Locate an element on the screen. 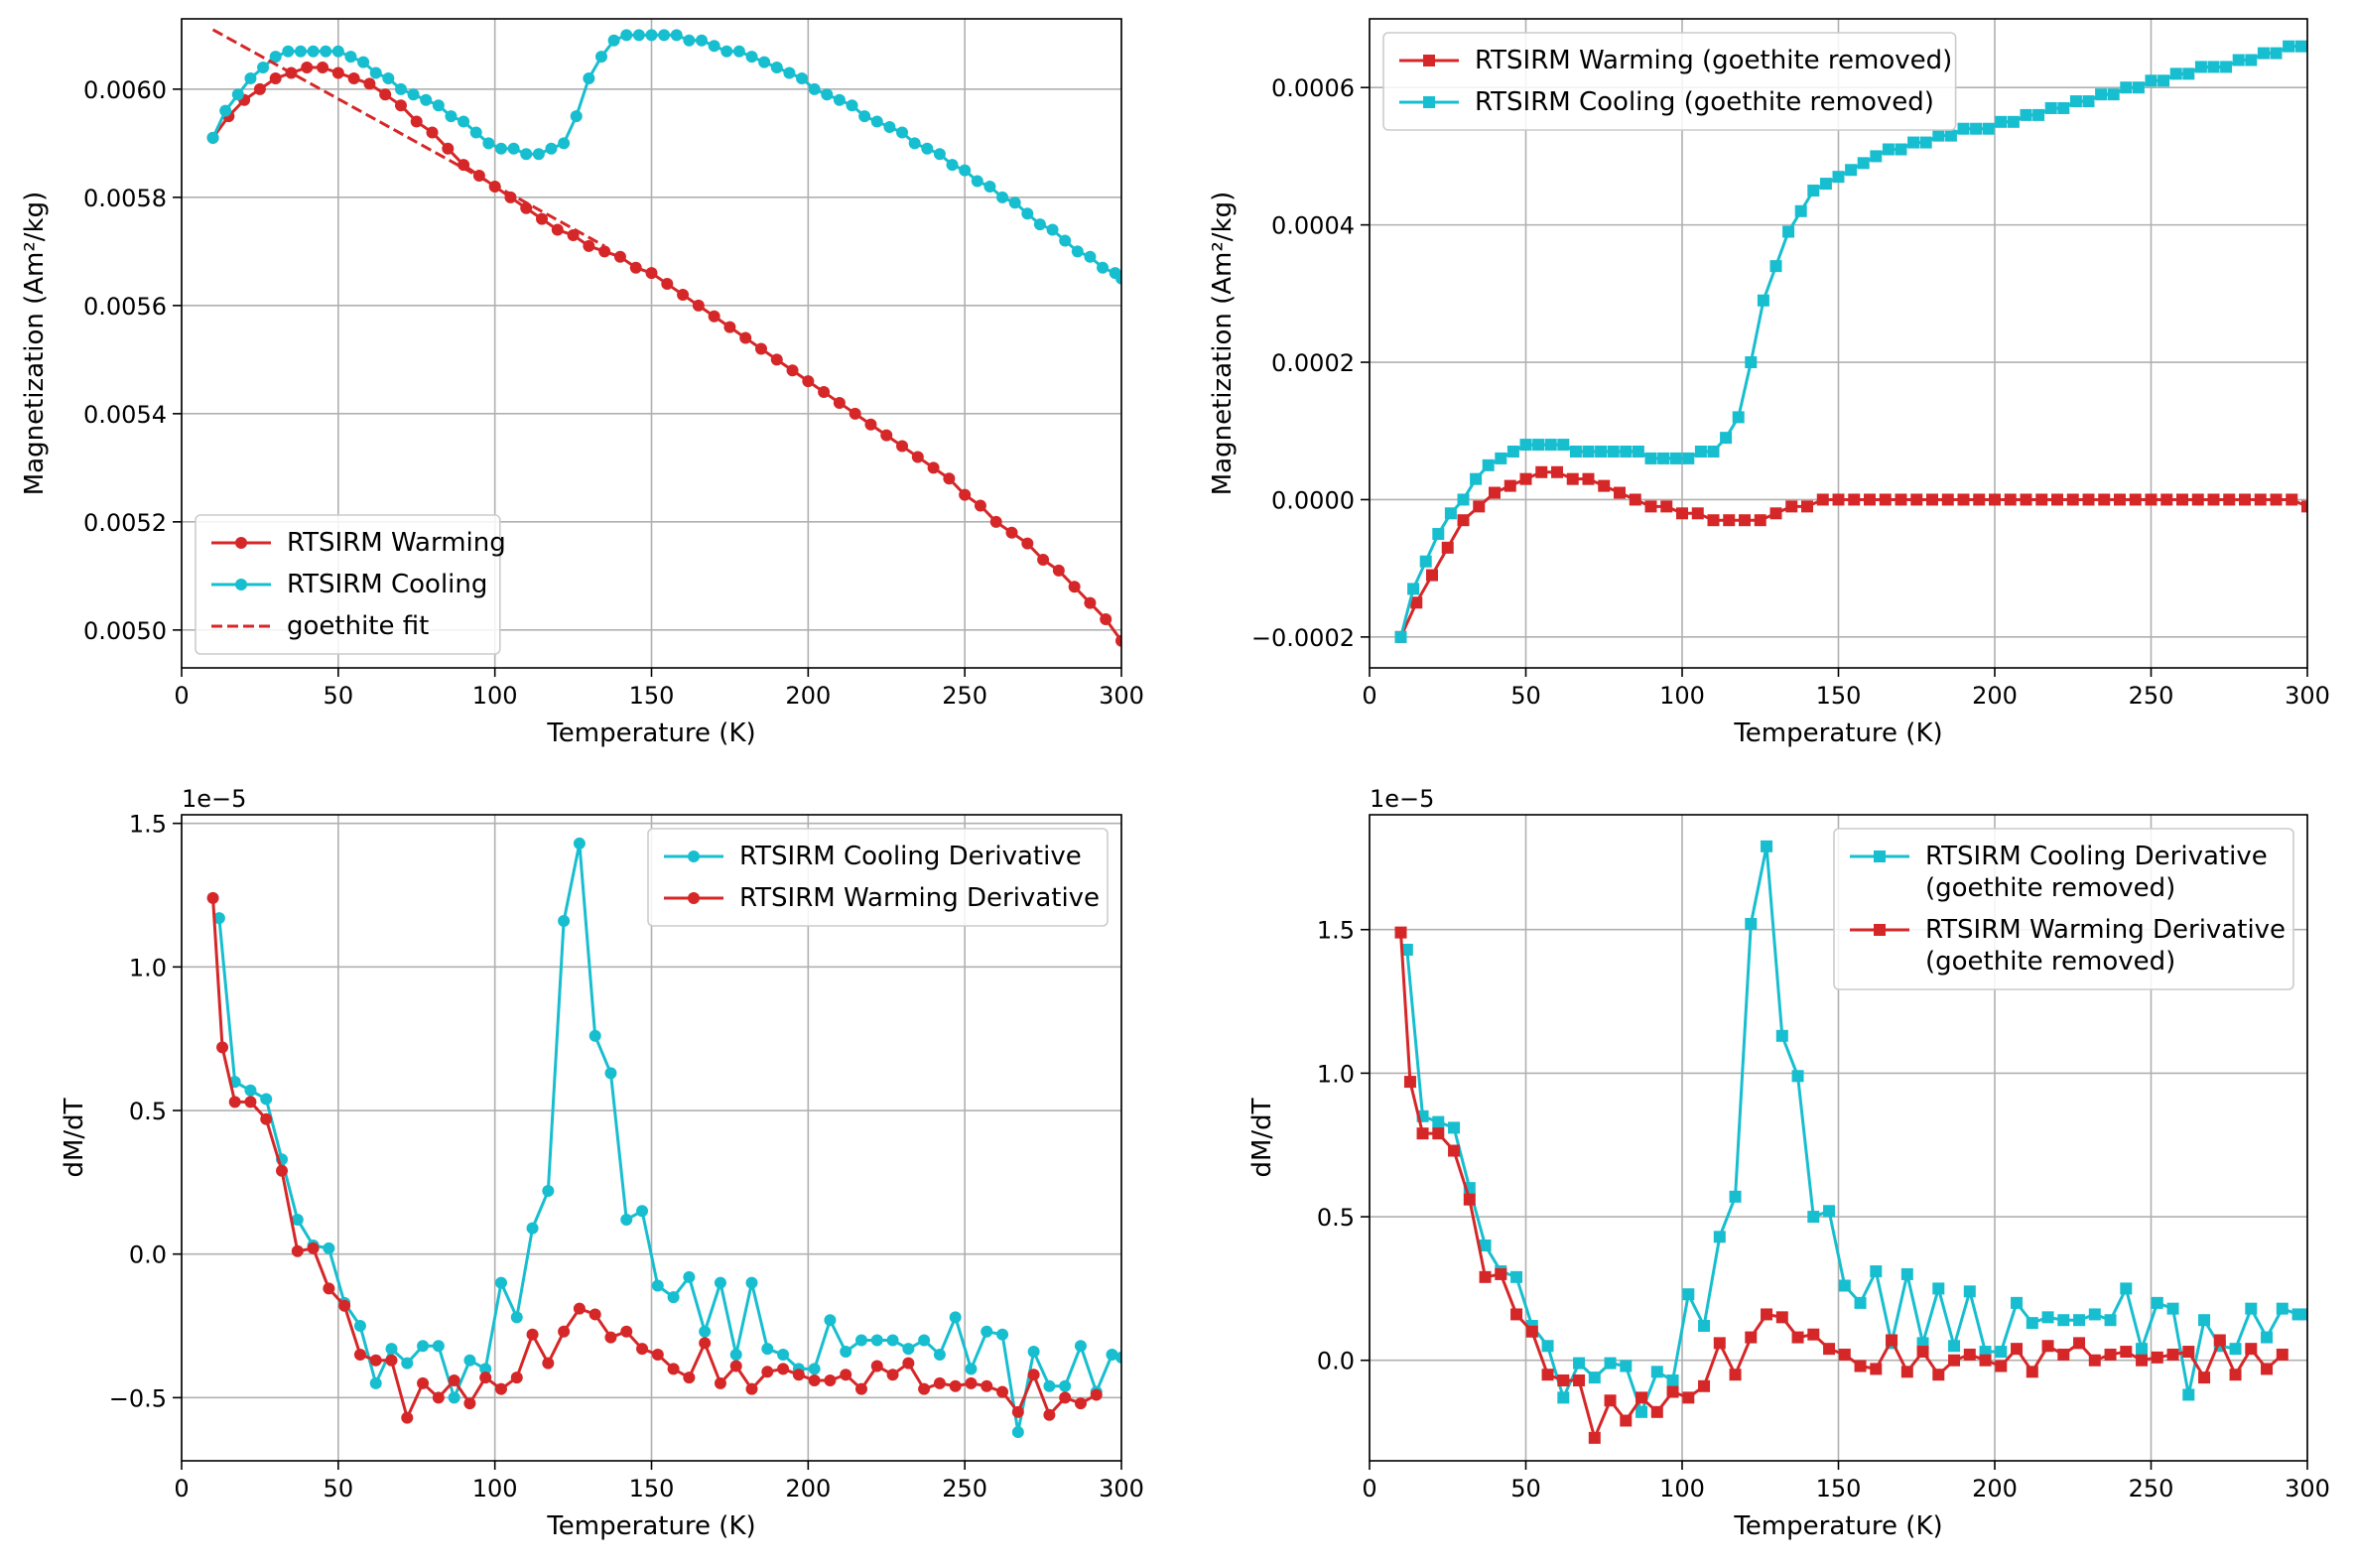 The image size is (2354, 1568). x-tick-label: 250 is located at coordinates (965, 1489).